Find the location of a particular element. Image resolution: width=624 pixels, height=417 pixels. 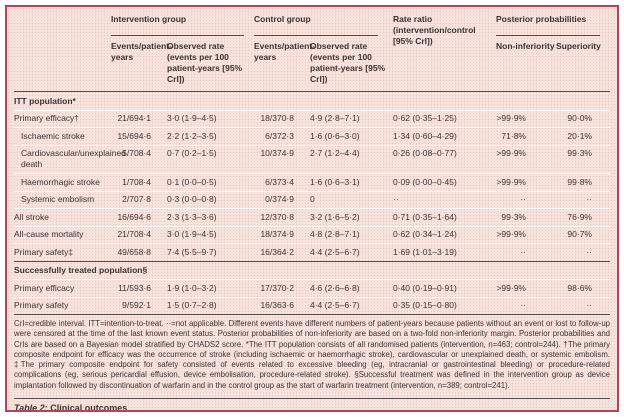

rate-control-cell: 1·6 (0·6–3·0) is located at coordinates (343, 136).